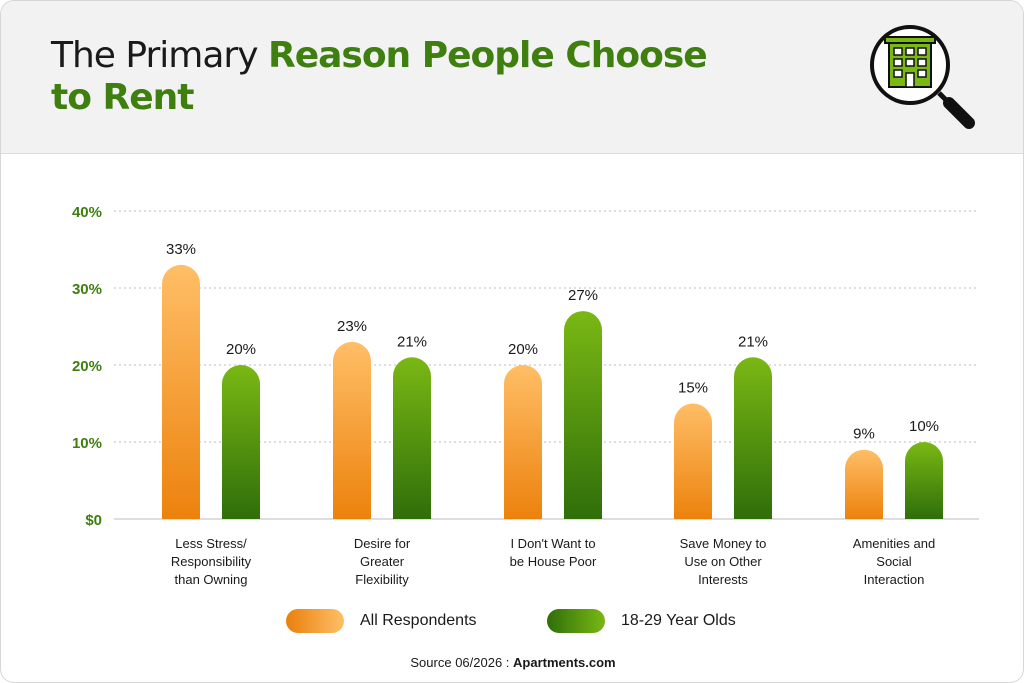  I want to click on category-label: Interests, so click(723, 579).